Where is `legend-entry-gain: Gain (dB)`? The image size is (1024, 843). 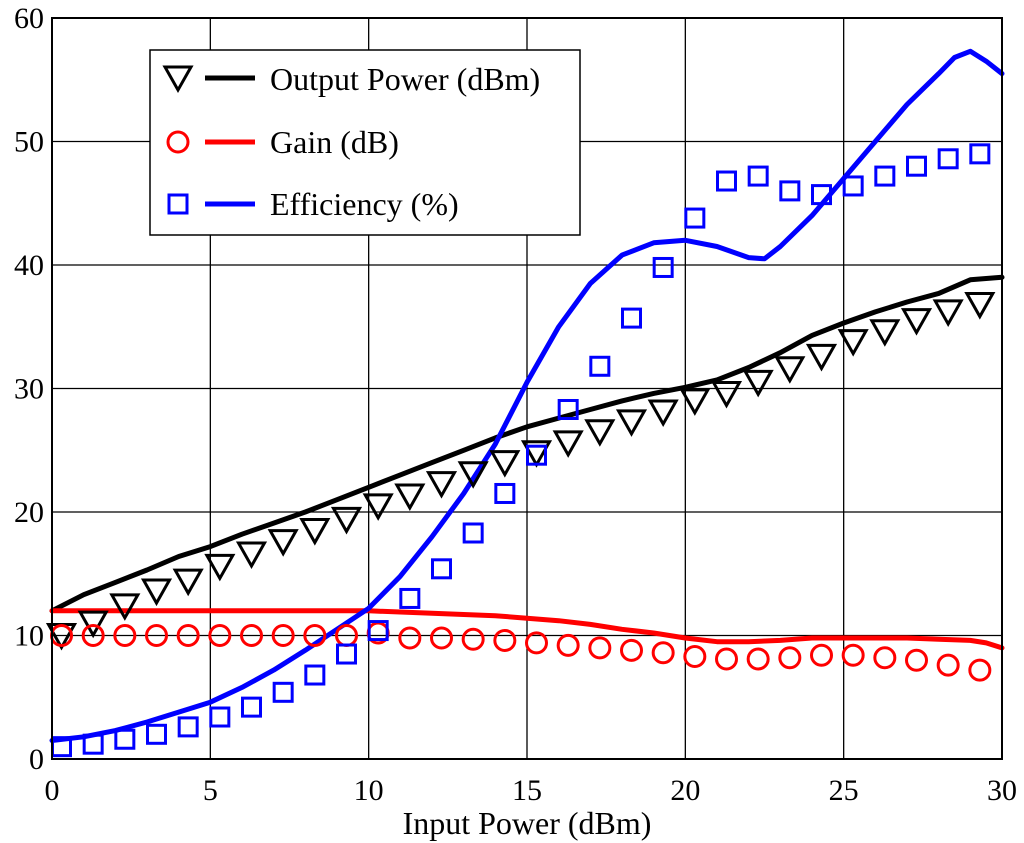 legend-entry-gain: Gain (dB) is located at coordinates (282, 142).